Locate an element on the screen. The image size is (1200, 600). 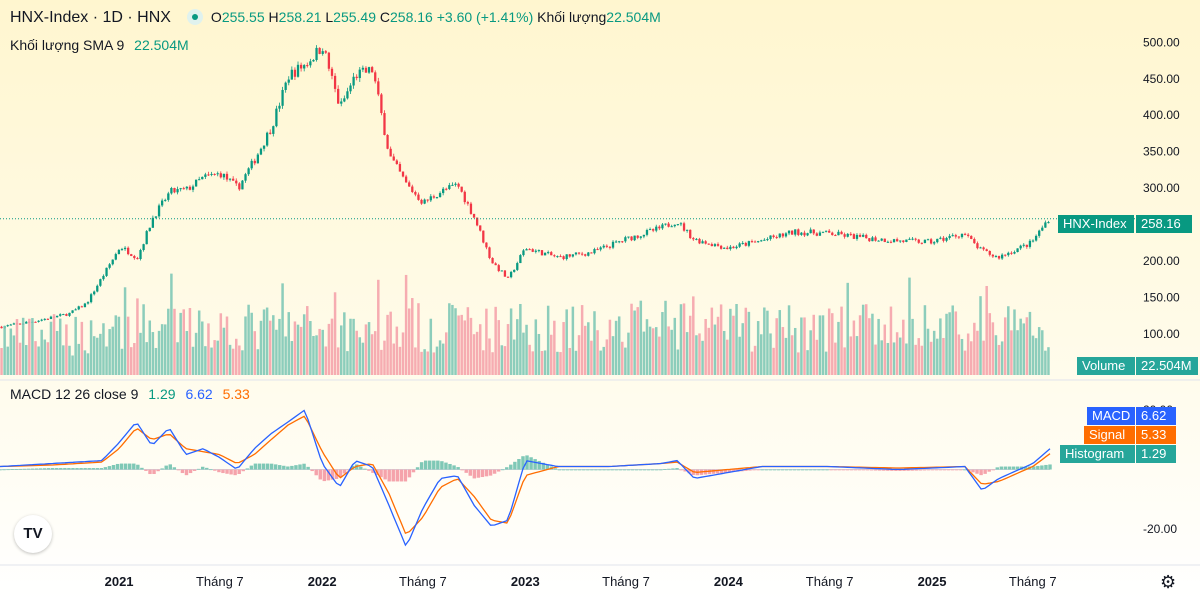
close-label: C is located at coordinates (385, 17).